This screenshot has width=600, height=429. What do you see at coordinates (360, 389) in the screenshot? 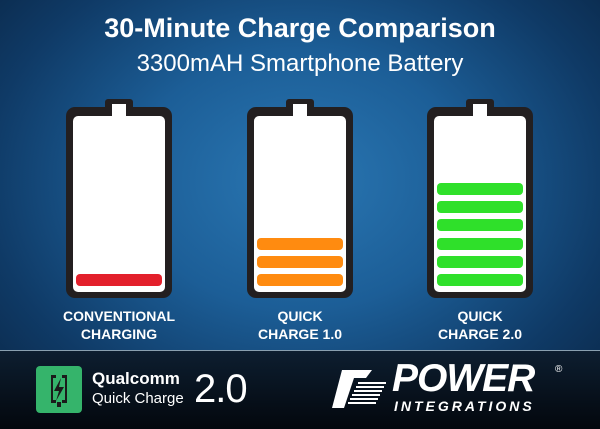
I see `power-integrations-logo-icon` at bounding box center [360, 389].